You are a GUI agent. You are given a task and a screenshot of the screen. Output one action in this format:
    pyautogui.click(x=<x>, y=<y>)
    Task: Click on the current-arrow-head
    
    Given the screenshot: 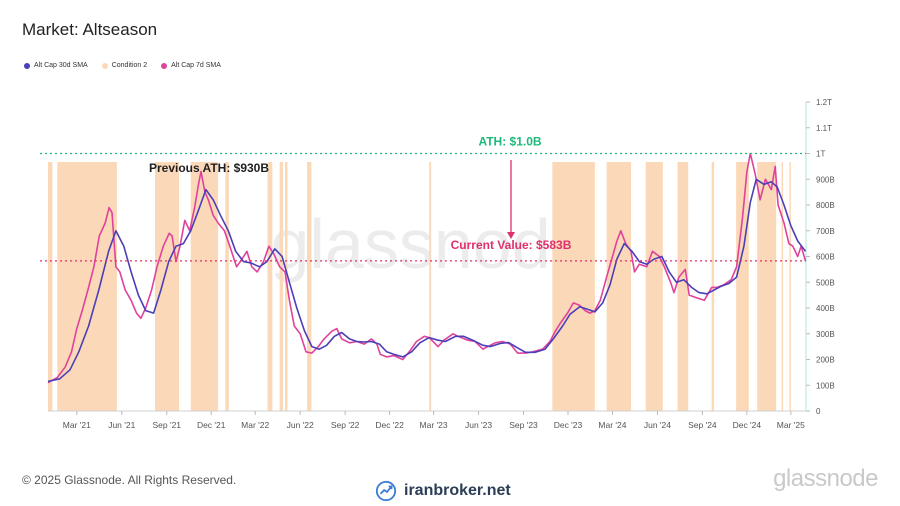 What is the action you would take?
    pyautogui.click(x=511, y=235)
    